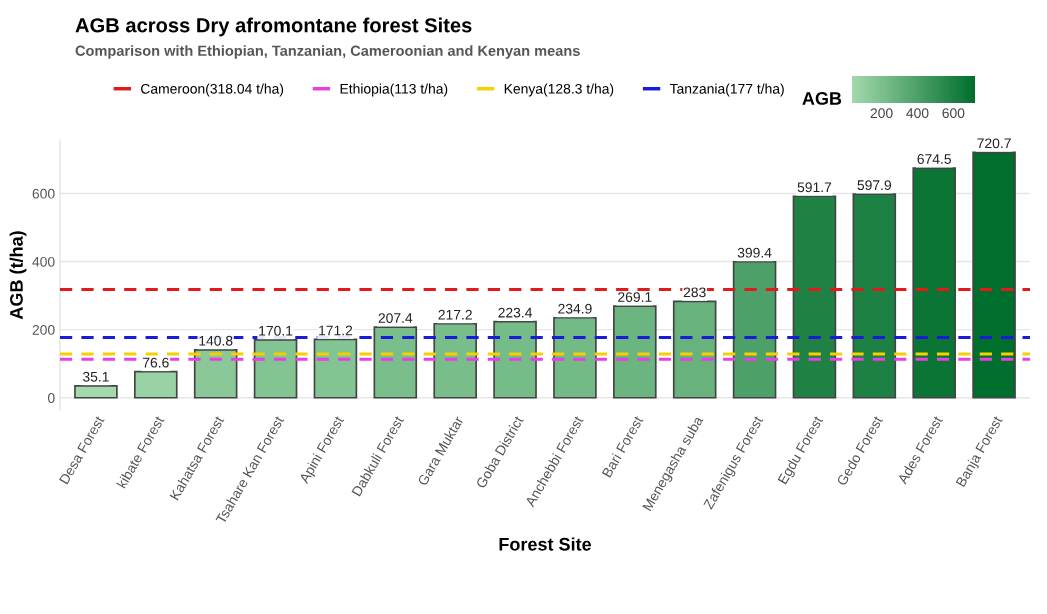 The image size is (1047, 614). What do you see at coordinates (327, 52) in the screenshot?
I see `chart-subtitle: Comparison with Ethiopian, Tanzanian, Cameroonian and Kenyan means` at bounding box center [327, 52].